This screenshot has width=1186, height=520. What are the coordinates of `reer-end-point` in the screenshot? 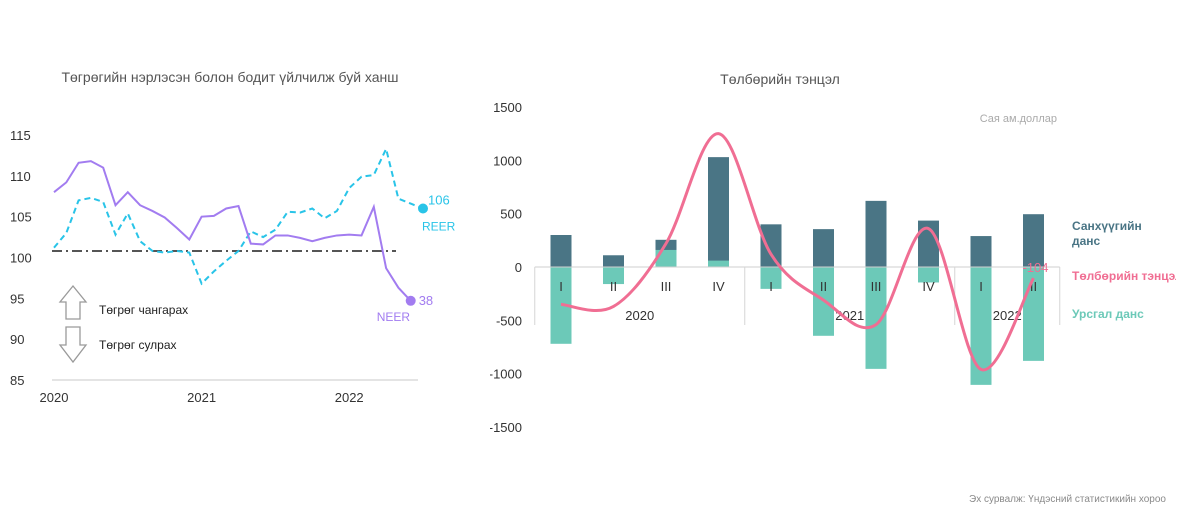 It's located at (423, 208).